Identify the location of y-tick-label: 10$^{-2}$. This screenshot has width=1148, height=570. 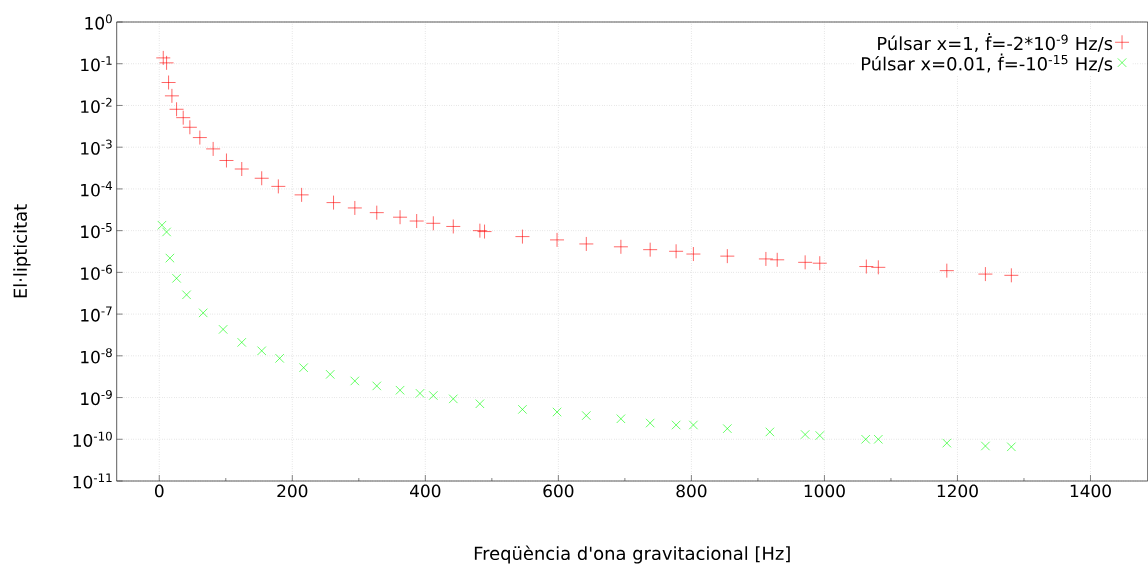
(96, 105).